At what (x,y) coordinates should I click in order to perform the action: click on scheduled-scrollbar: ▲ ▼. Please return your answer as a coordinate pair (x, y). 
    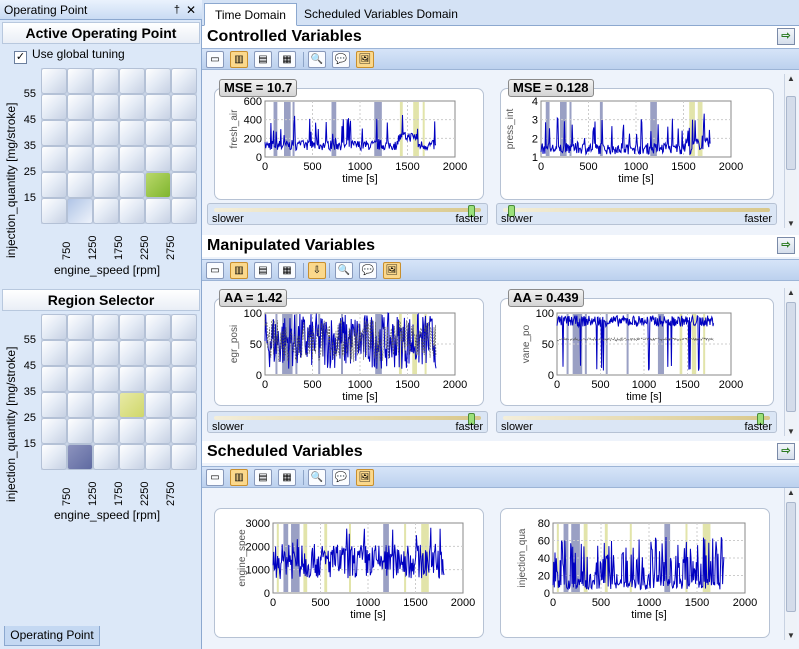
    Looking at the image, I should click on (790, 564).